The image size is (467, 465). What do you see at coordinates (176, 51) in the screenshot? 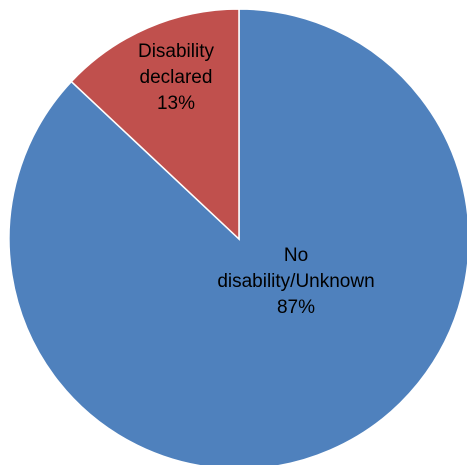
I see `slice-label-line: Disability` at bounding box center [176, 51].